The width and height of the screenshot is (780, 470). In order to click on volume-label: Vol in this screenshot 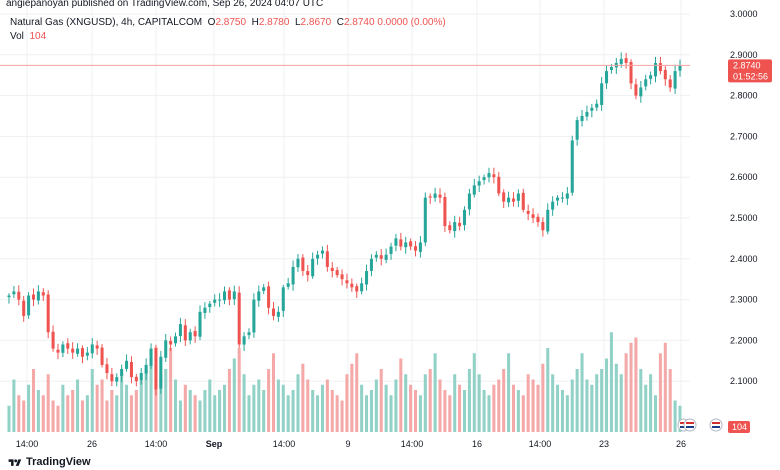, I will do `click(17, 36)`.